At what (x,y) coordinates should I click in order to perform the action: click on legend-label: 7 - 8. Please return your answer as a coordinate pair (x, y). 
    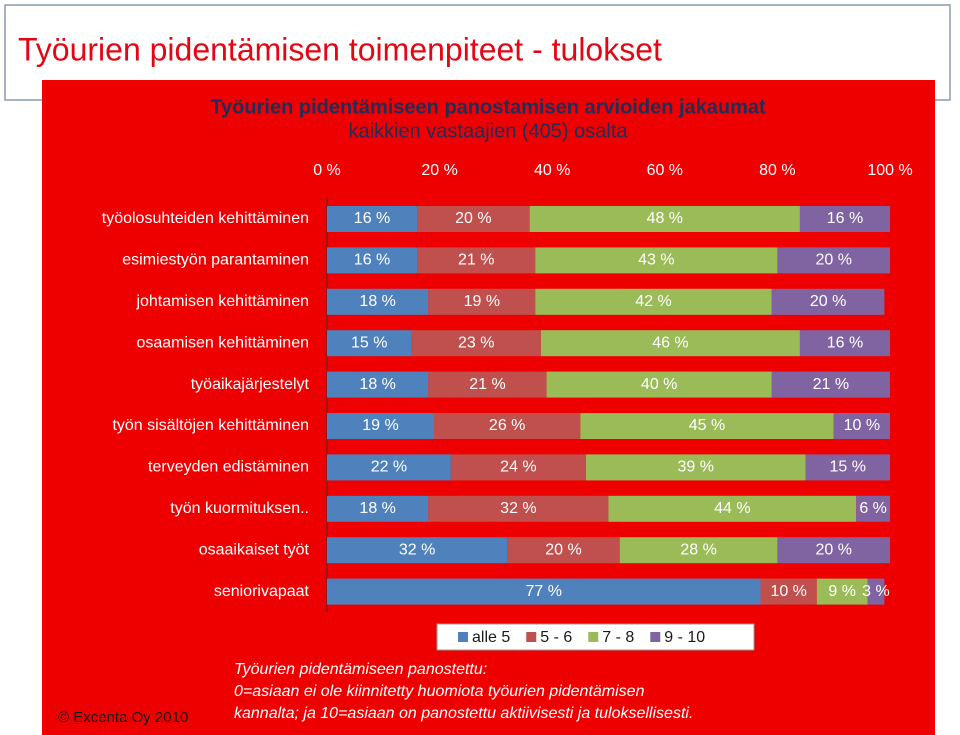
    Looking at the image, I should click on (618, 637).